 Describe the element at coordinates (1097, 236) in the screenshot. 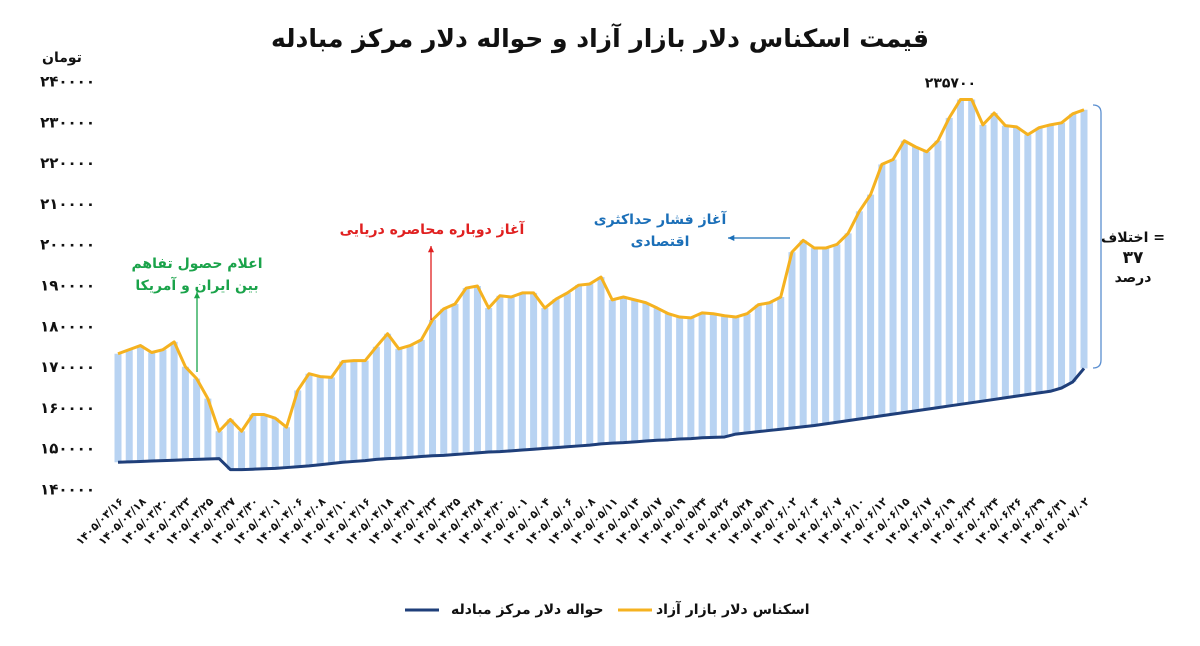

I see `difference-bracket` at that location.